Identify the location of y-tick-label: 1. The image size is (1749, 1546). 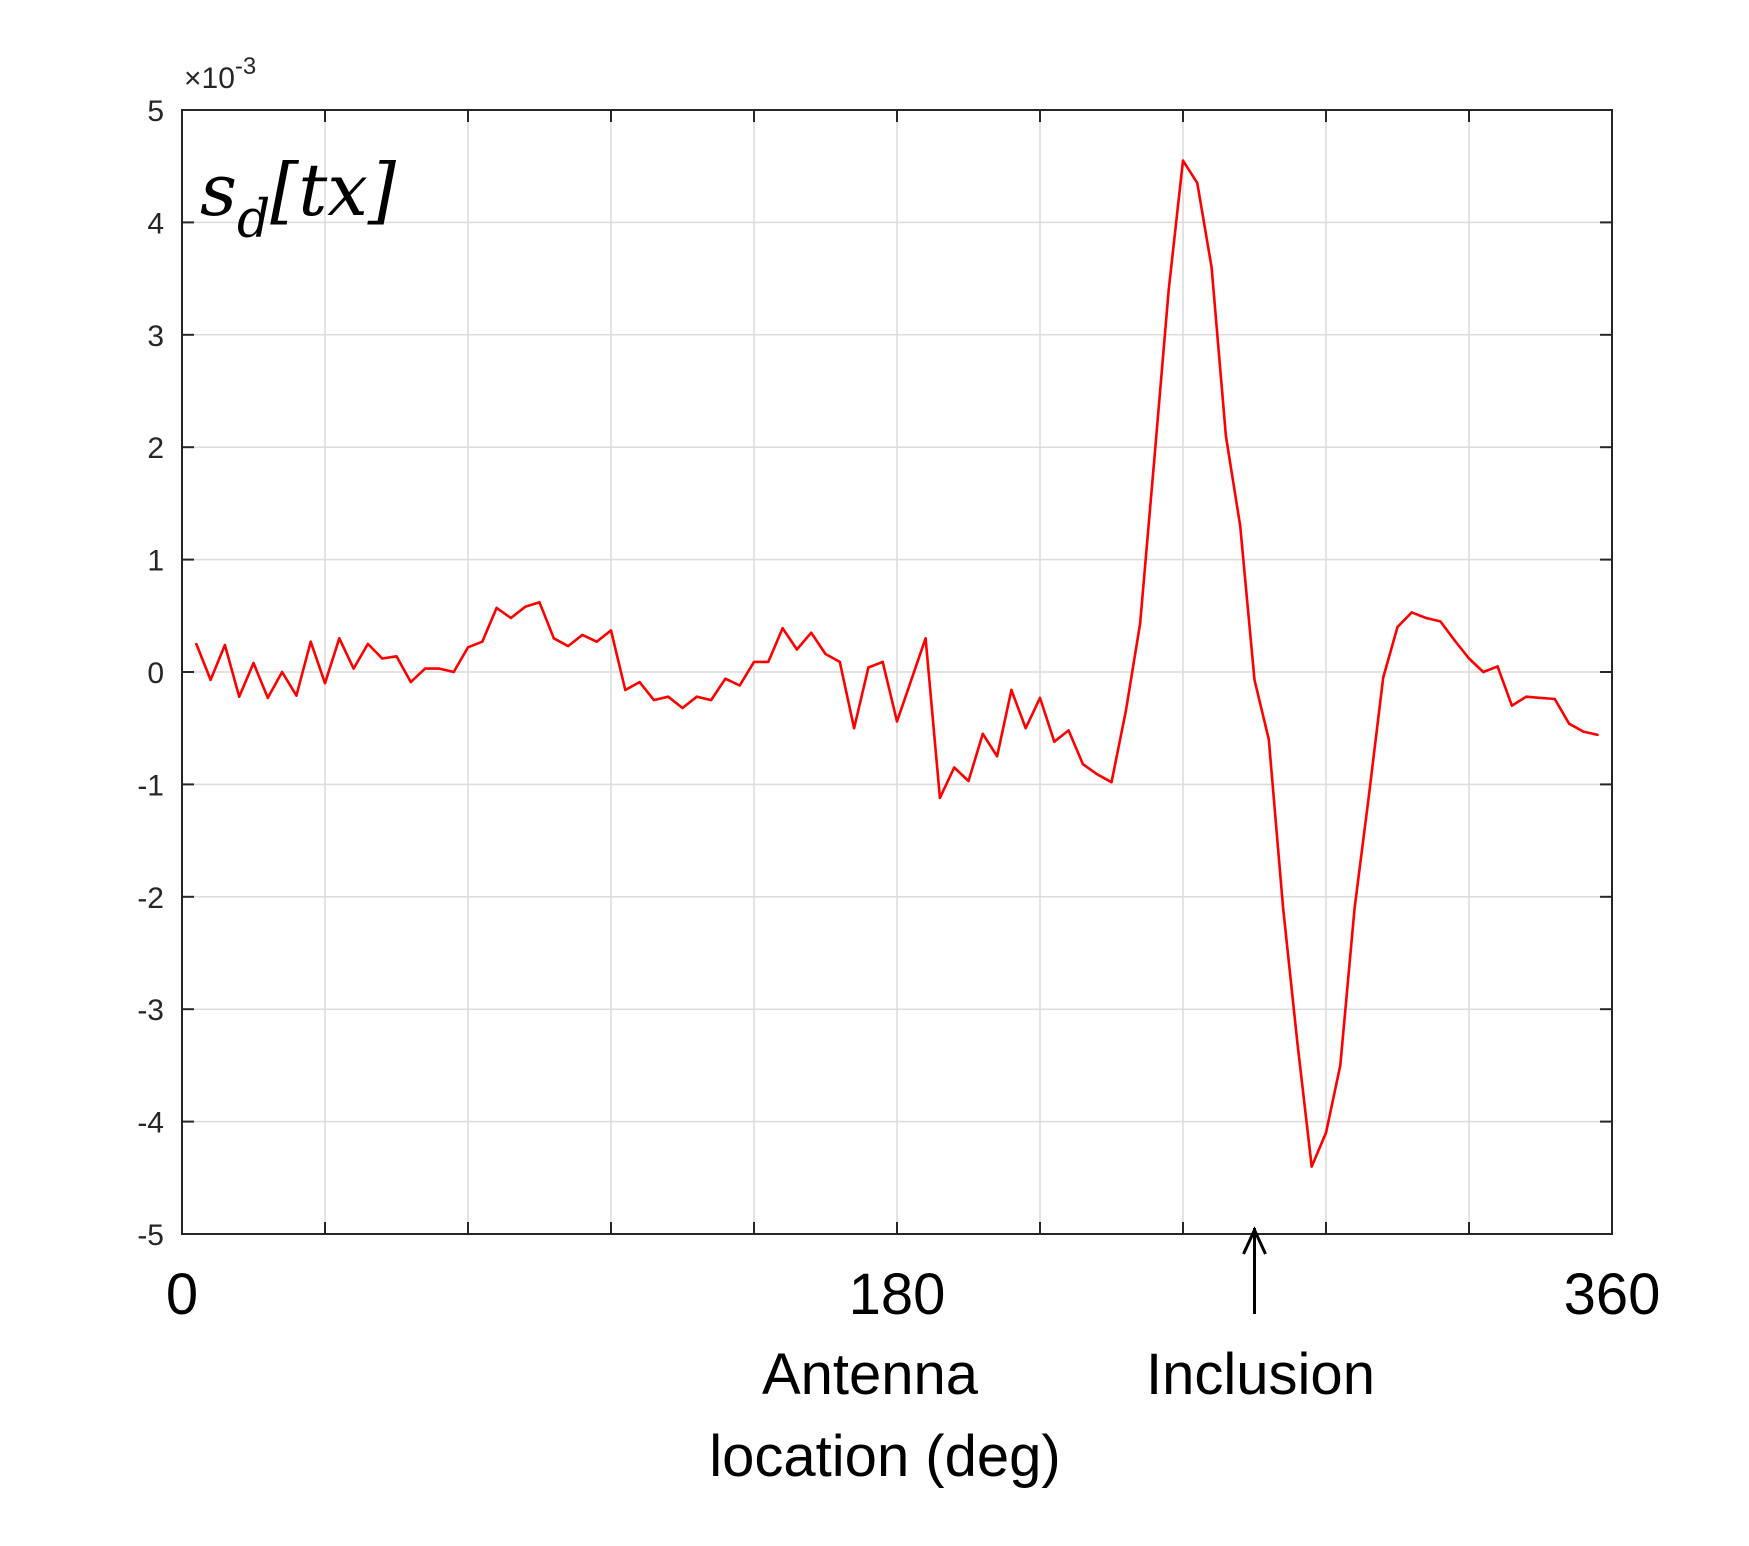
(155, 561).